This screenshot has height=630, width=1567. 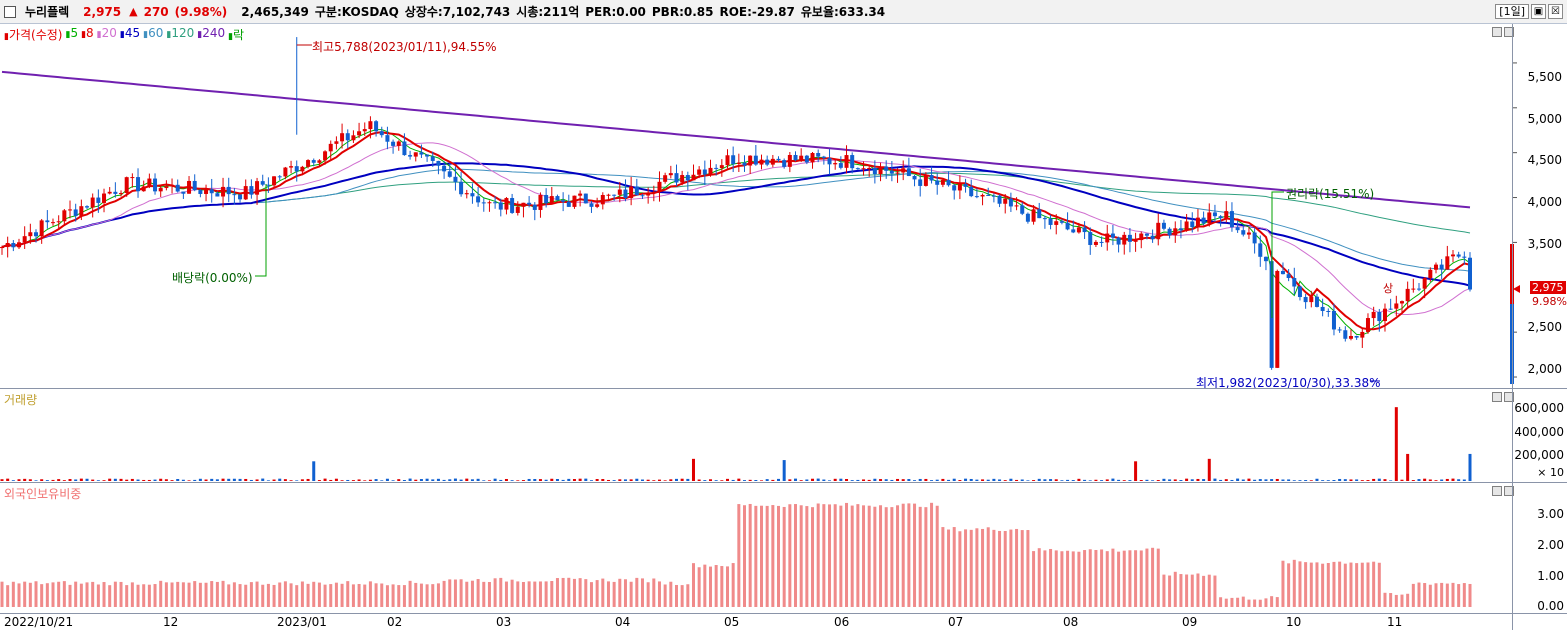 I want to click on legend-item: ▮240, so click(x=211, y=33).